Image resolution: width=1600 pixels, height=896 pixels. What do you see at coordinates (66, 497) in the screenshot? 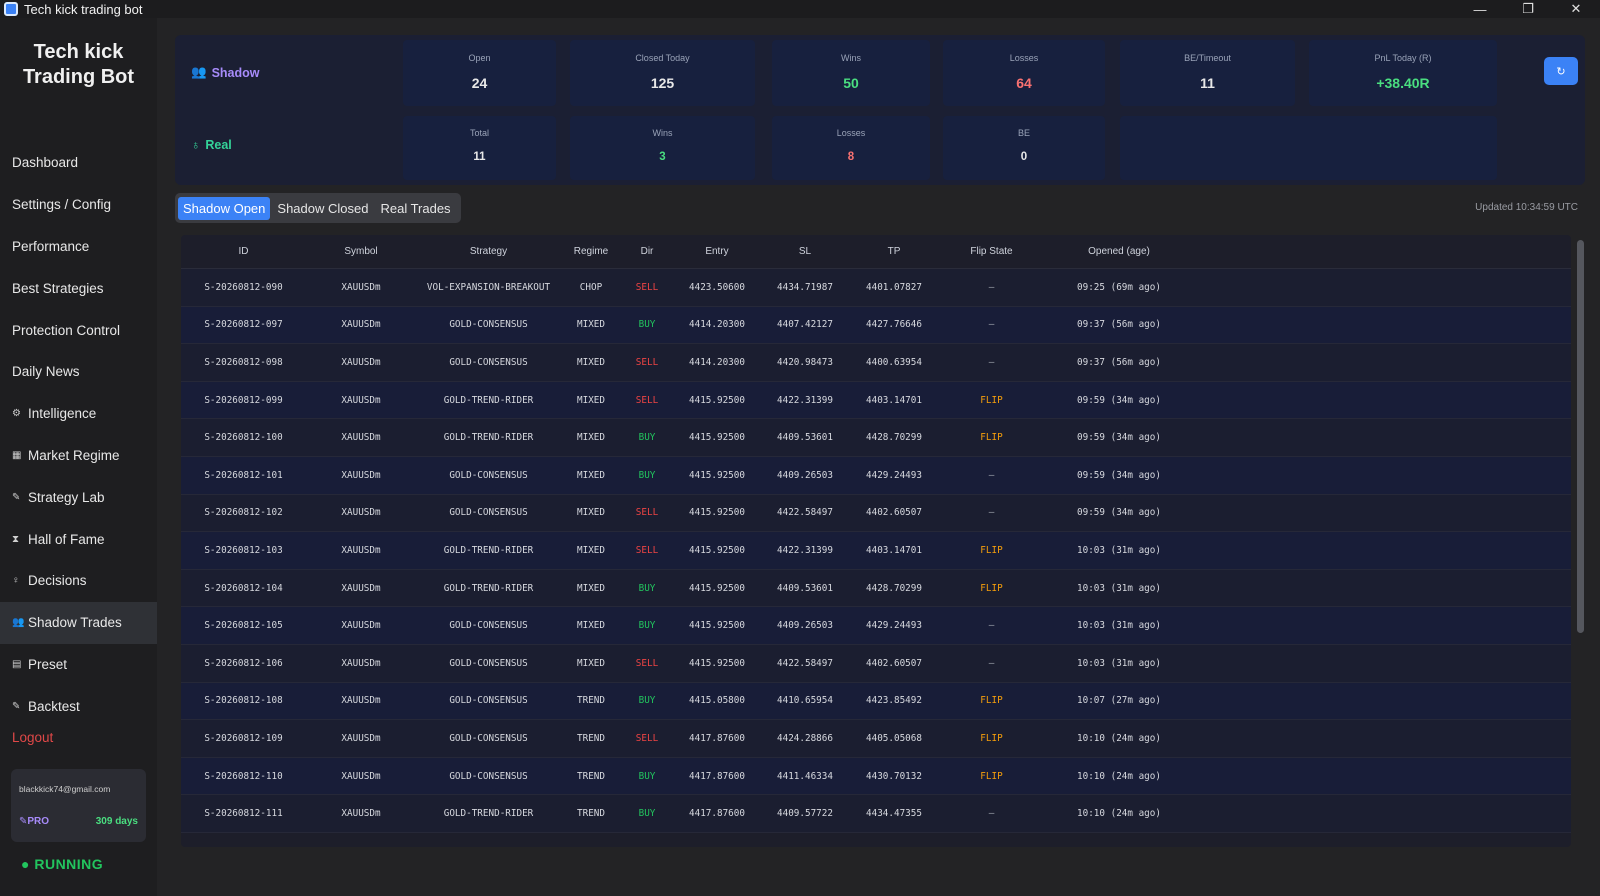
I see `sidebar-item-label: Strategy Lab` at bounding box center [66, 497].